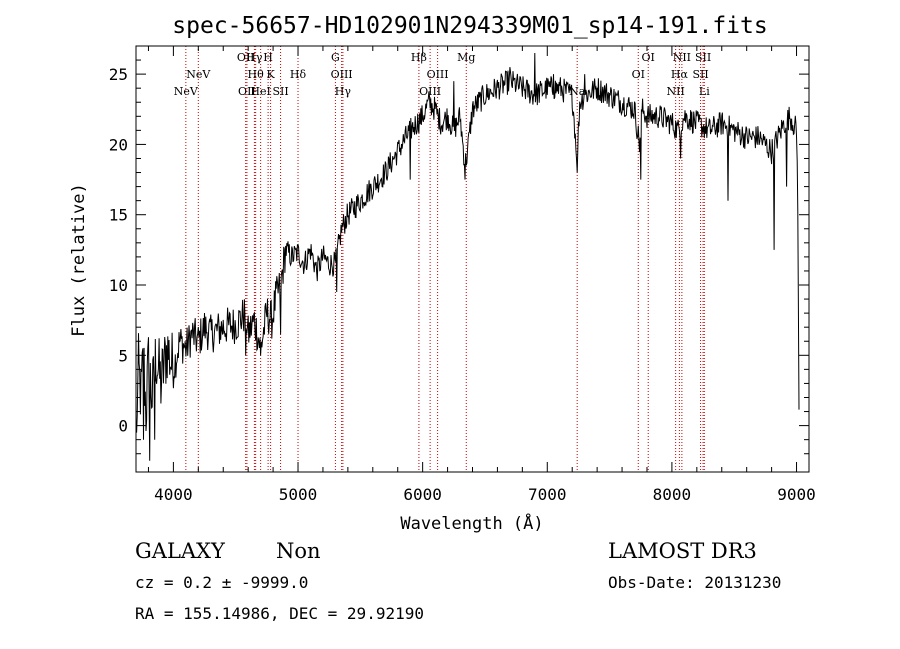  I want to click on ra-dec-coordinates: RA = 155.14986, DEC = 29.92190, so click(279, 613).